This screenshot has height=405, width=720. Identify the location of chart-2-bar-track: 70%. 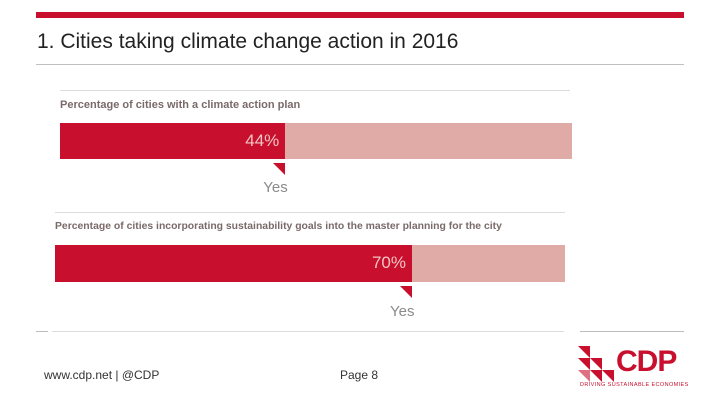
(310, 263).